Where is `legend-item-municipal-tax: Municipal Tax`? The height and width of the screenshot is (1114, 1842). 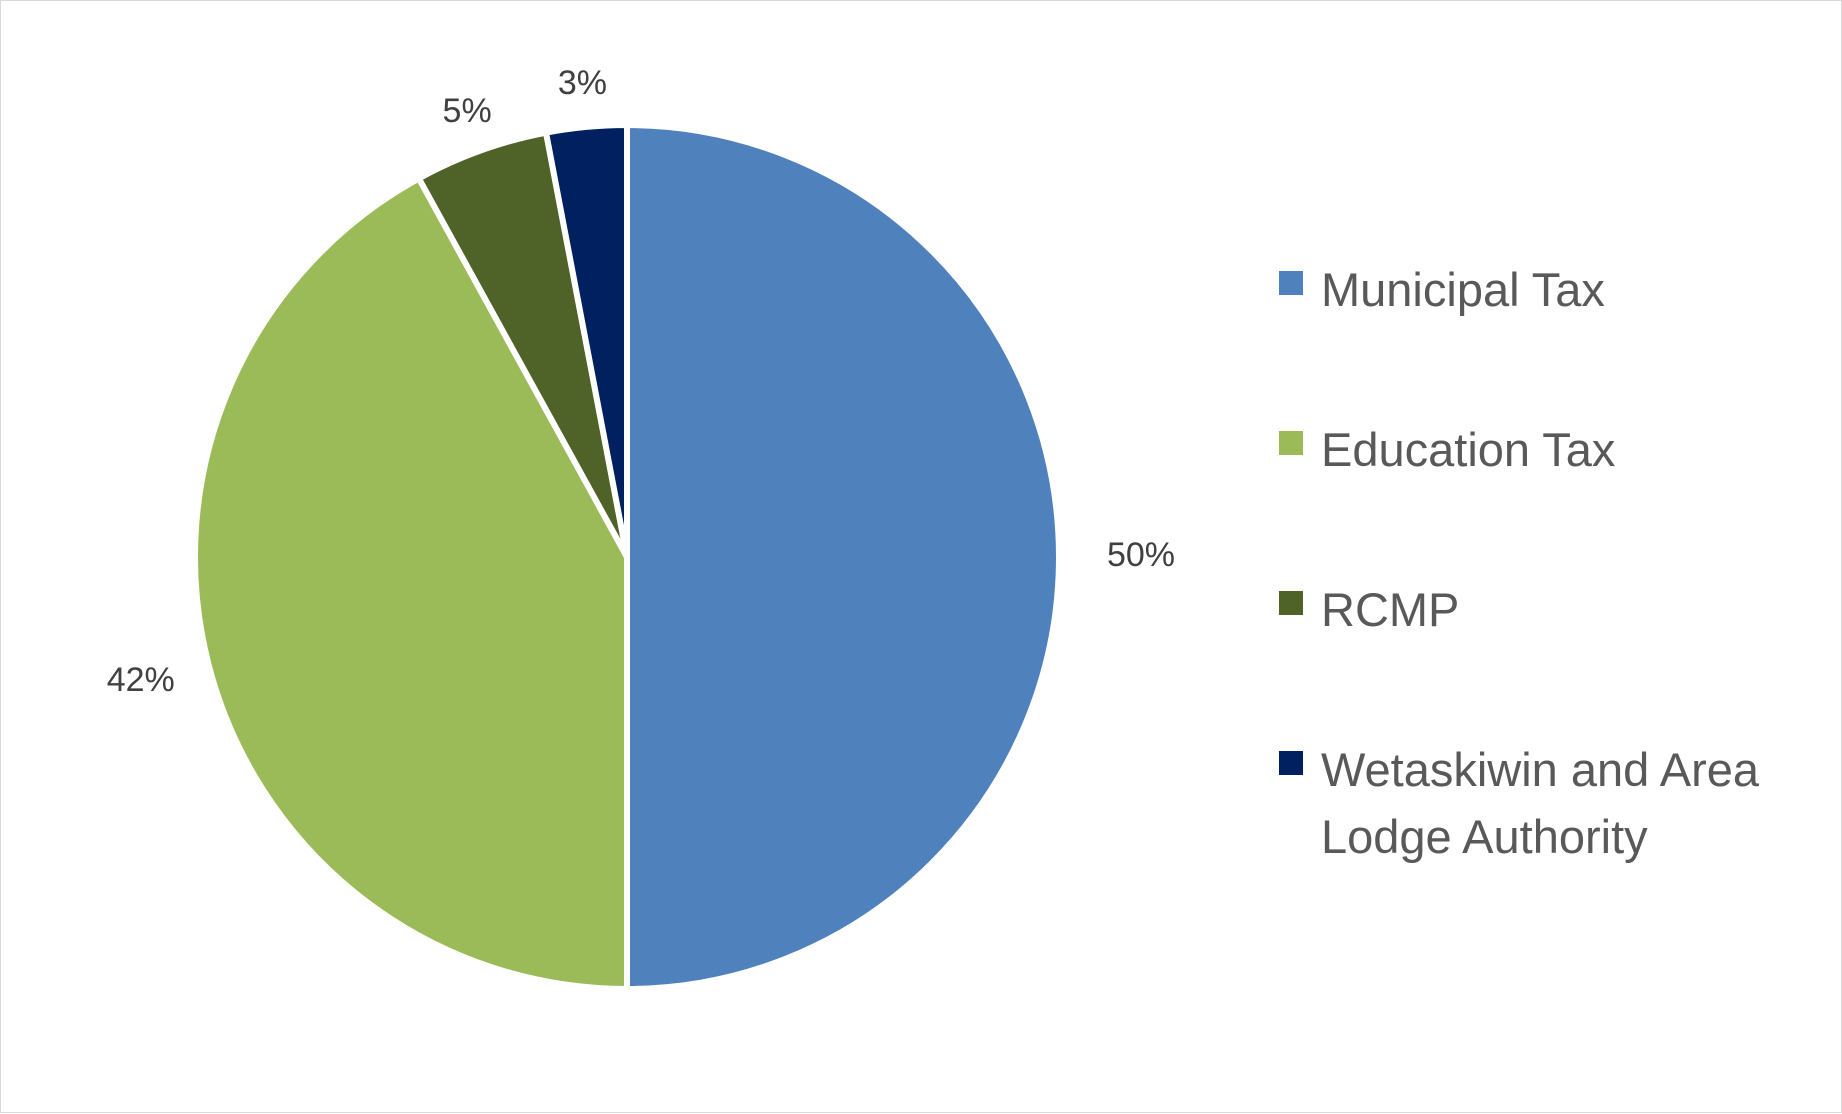 legend-item-municipal-tax: Municipal Tax is located at coordinates (1545, 289).